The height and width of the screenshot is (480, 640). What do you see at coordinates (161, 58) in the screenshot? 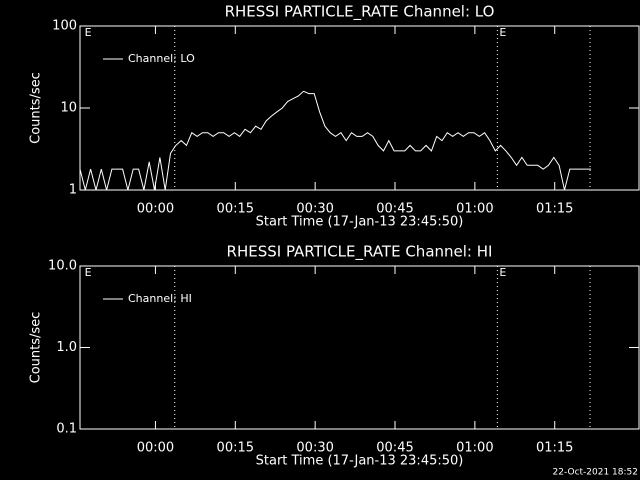
I see `legend-label: Channel: LO` at bounding box center [161, 58].